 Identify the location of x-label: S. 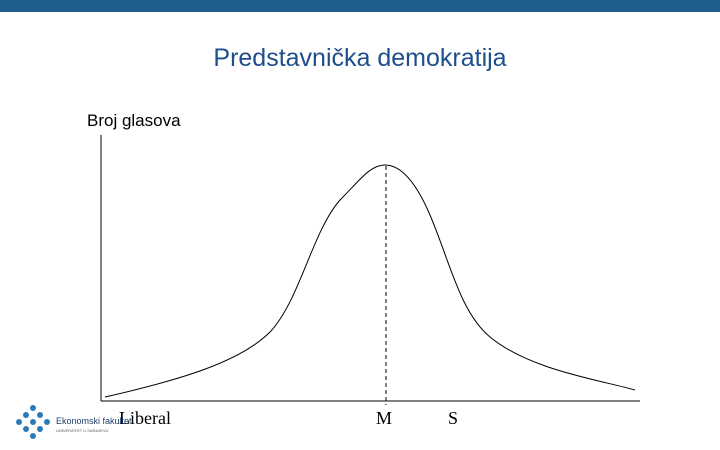
(453, 418).